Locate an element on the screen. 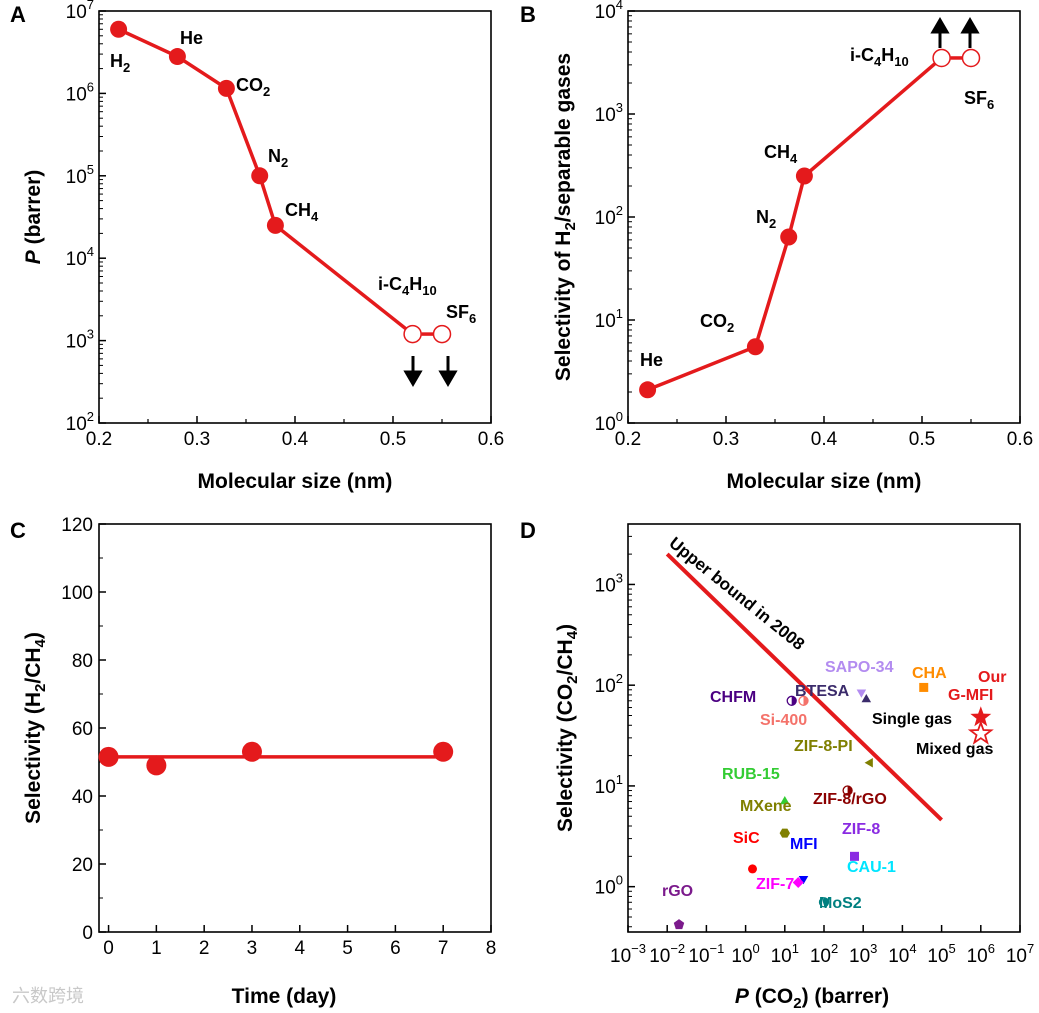 This screenshot has height=1013, width=1039. marker-chfm-half is located at coordinates (794, 701).